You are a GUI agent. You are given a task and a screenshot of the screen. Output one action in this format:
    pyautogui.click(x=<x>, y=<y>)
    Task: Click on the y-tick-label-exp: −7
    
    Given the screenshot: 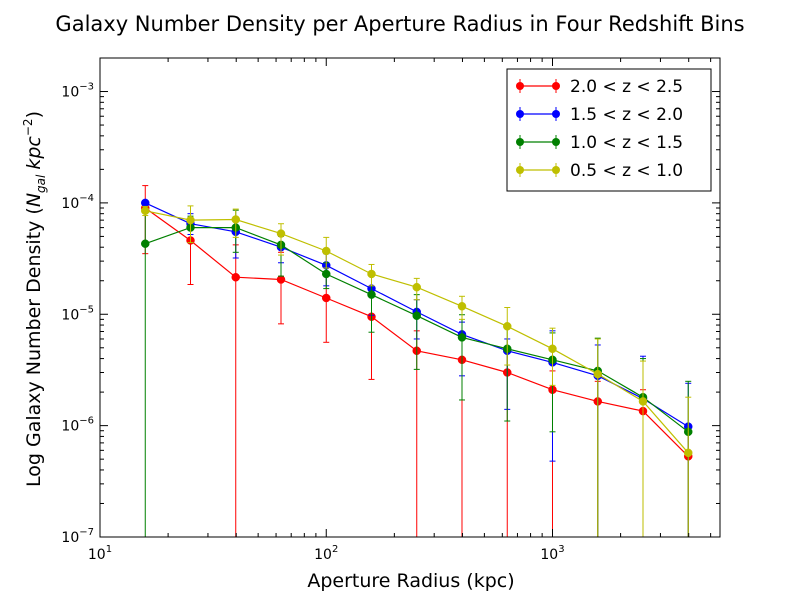 What is the action you would take?
    pyautogui.click(x=86, y=532)
    